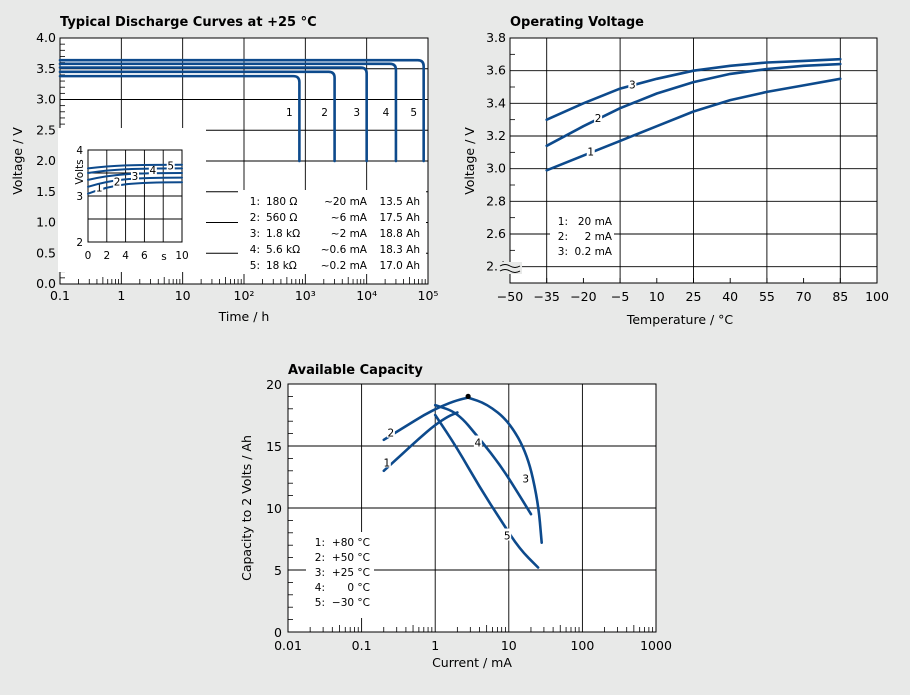 The image size is (910, 695). What do you see at coordinates (46, 99) in the screenshot?
I see `discharge-y-tick-label: 3.0` at bounding box center [46, 99].